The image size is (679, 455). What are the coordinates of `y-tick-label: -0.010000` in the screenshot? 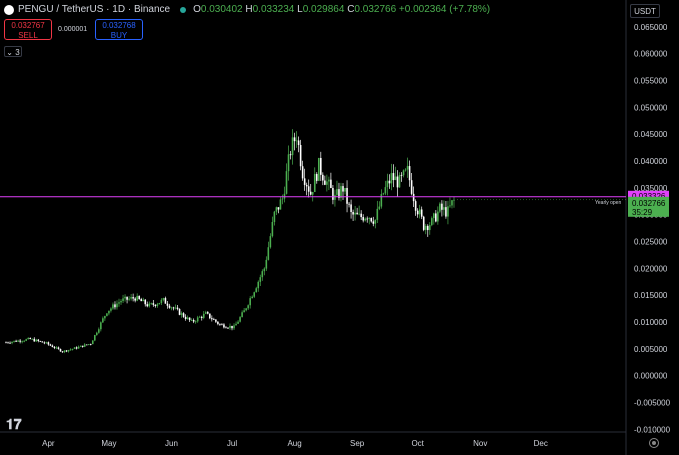 It's located at (652, 429).